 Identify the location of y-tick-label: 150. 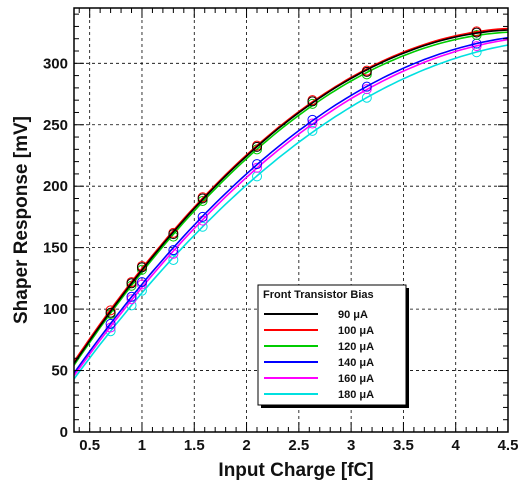
(55, 248).